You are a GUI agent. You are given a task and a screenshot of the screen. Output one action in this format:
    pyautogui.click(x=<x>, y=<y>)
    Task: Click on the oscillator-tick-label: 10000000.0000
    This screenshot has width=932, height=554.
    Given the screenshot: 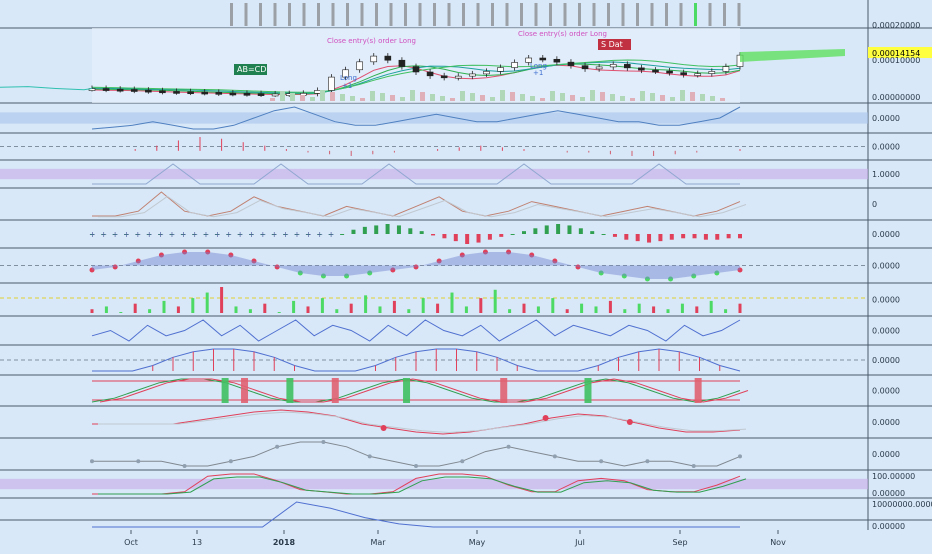 What is the action you would take?
    pyautogui.click(x=902, y=504)
    